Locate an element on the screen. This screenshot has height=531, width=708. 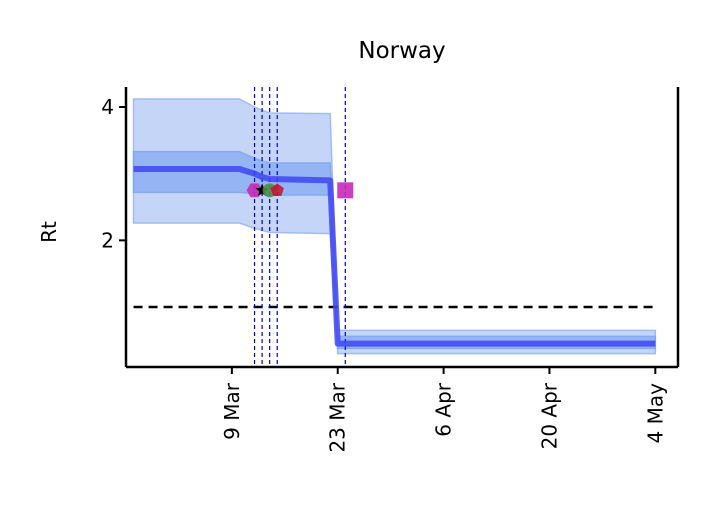
y-tick-label: 4 is located at coordinates (107, 107).